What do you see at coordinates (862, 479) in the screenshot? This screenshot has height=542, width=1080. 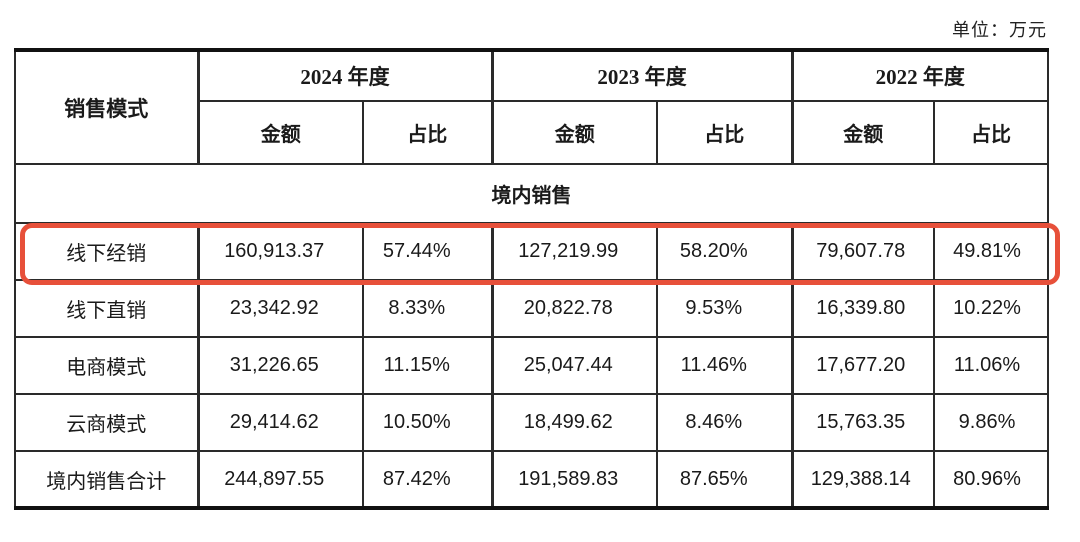 I see `cell-2022-amount: 129,388.14` at bounding box center [862, 479].